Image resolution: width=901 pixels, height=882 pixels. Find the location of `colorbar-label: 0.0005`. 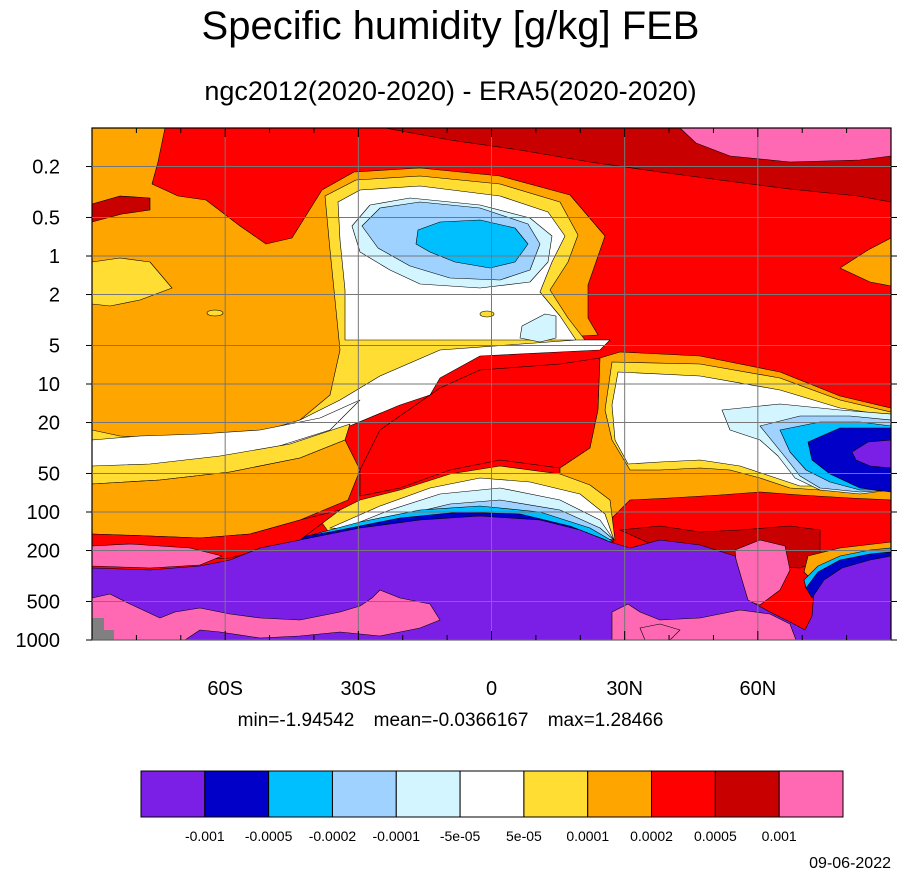

colorbar-label: 0.0005 is located at coordinates (715, 836).